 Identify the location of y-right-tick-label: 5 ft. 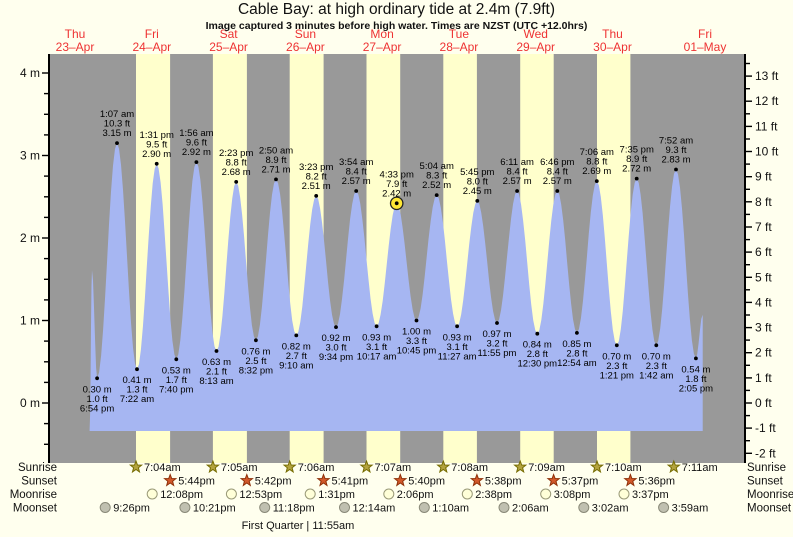
(763, 277).